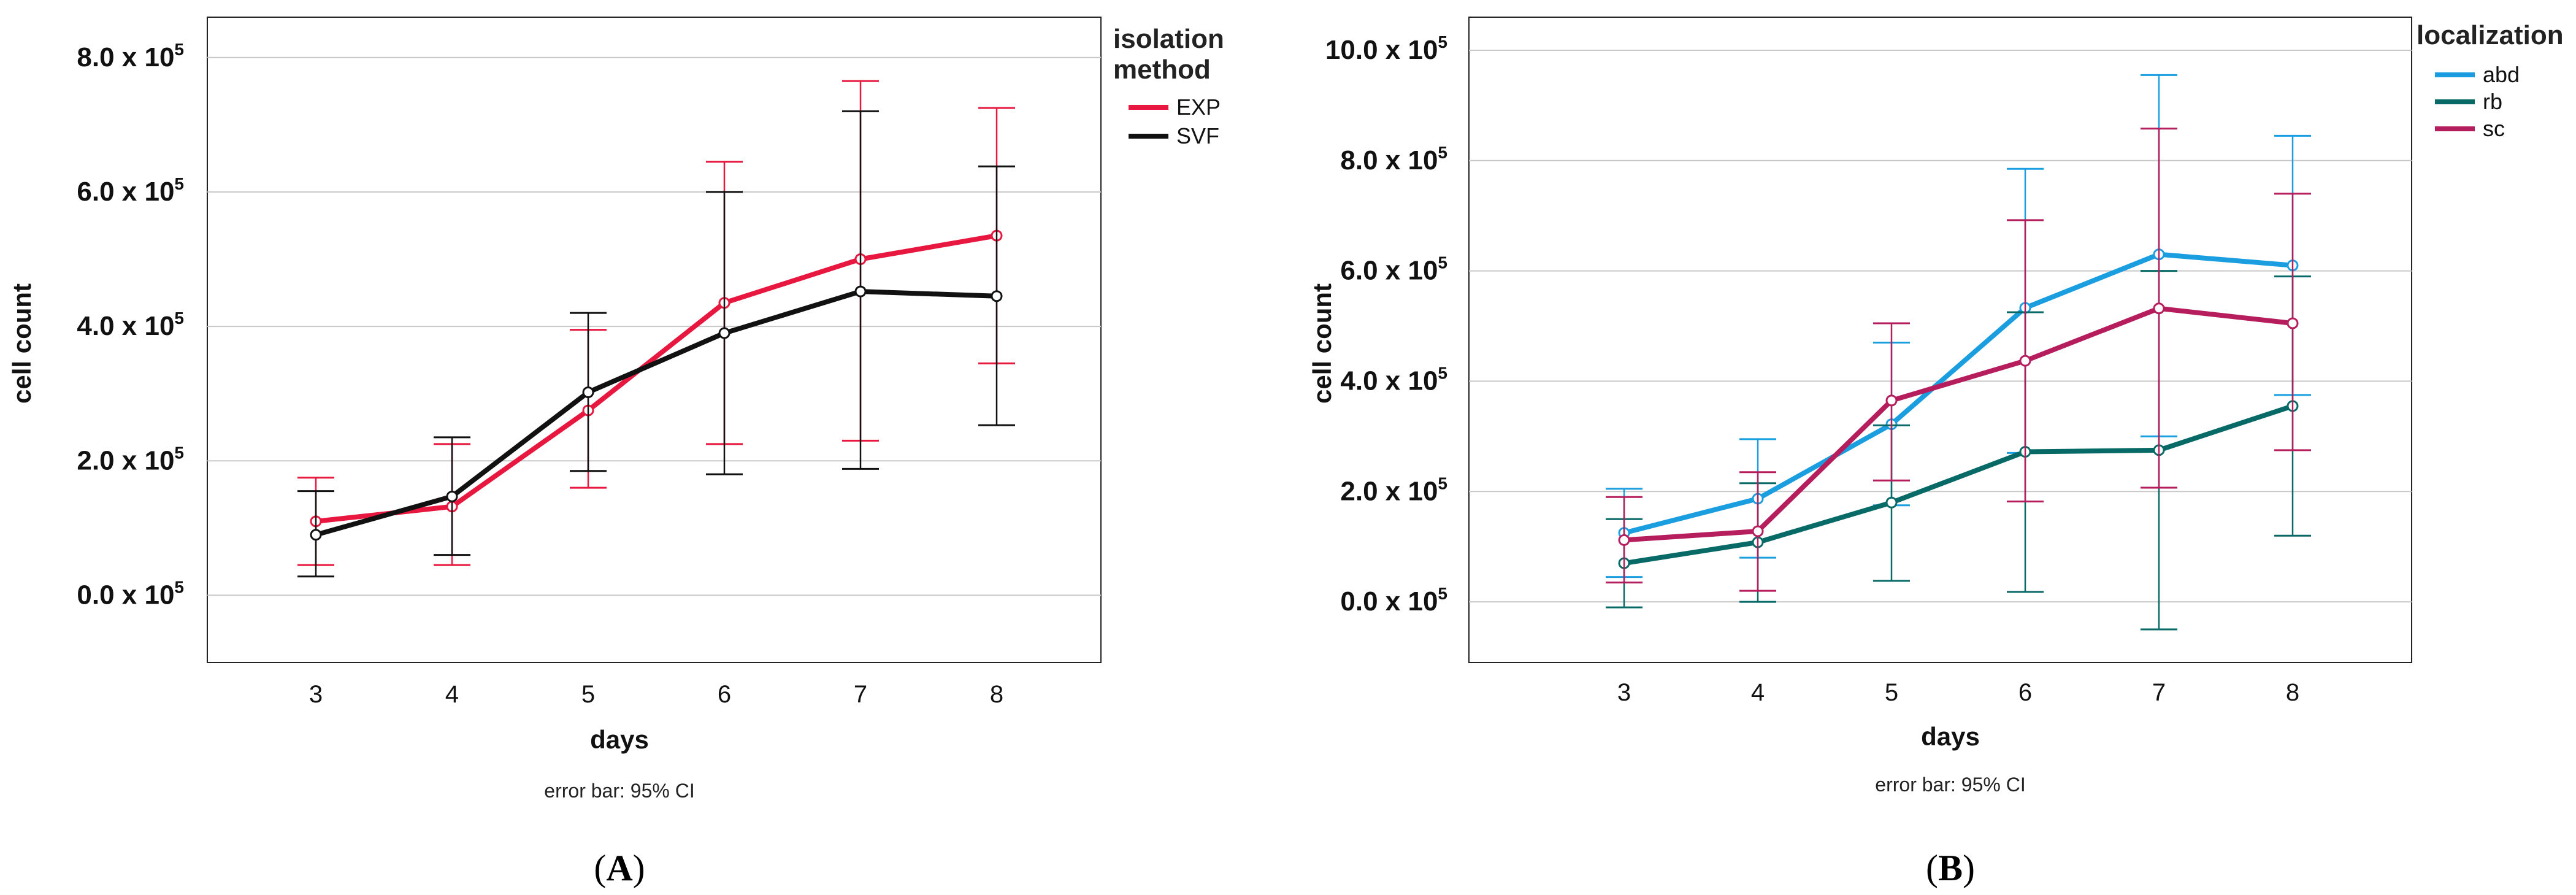 The height and width of the screenshot is (895, 2576). I want to click on legend-a: isolation method EXP SVF, so click(1168, 86).